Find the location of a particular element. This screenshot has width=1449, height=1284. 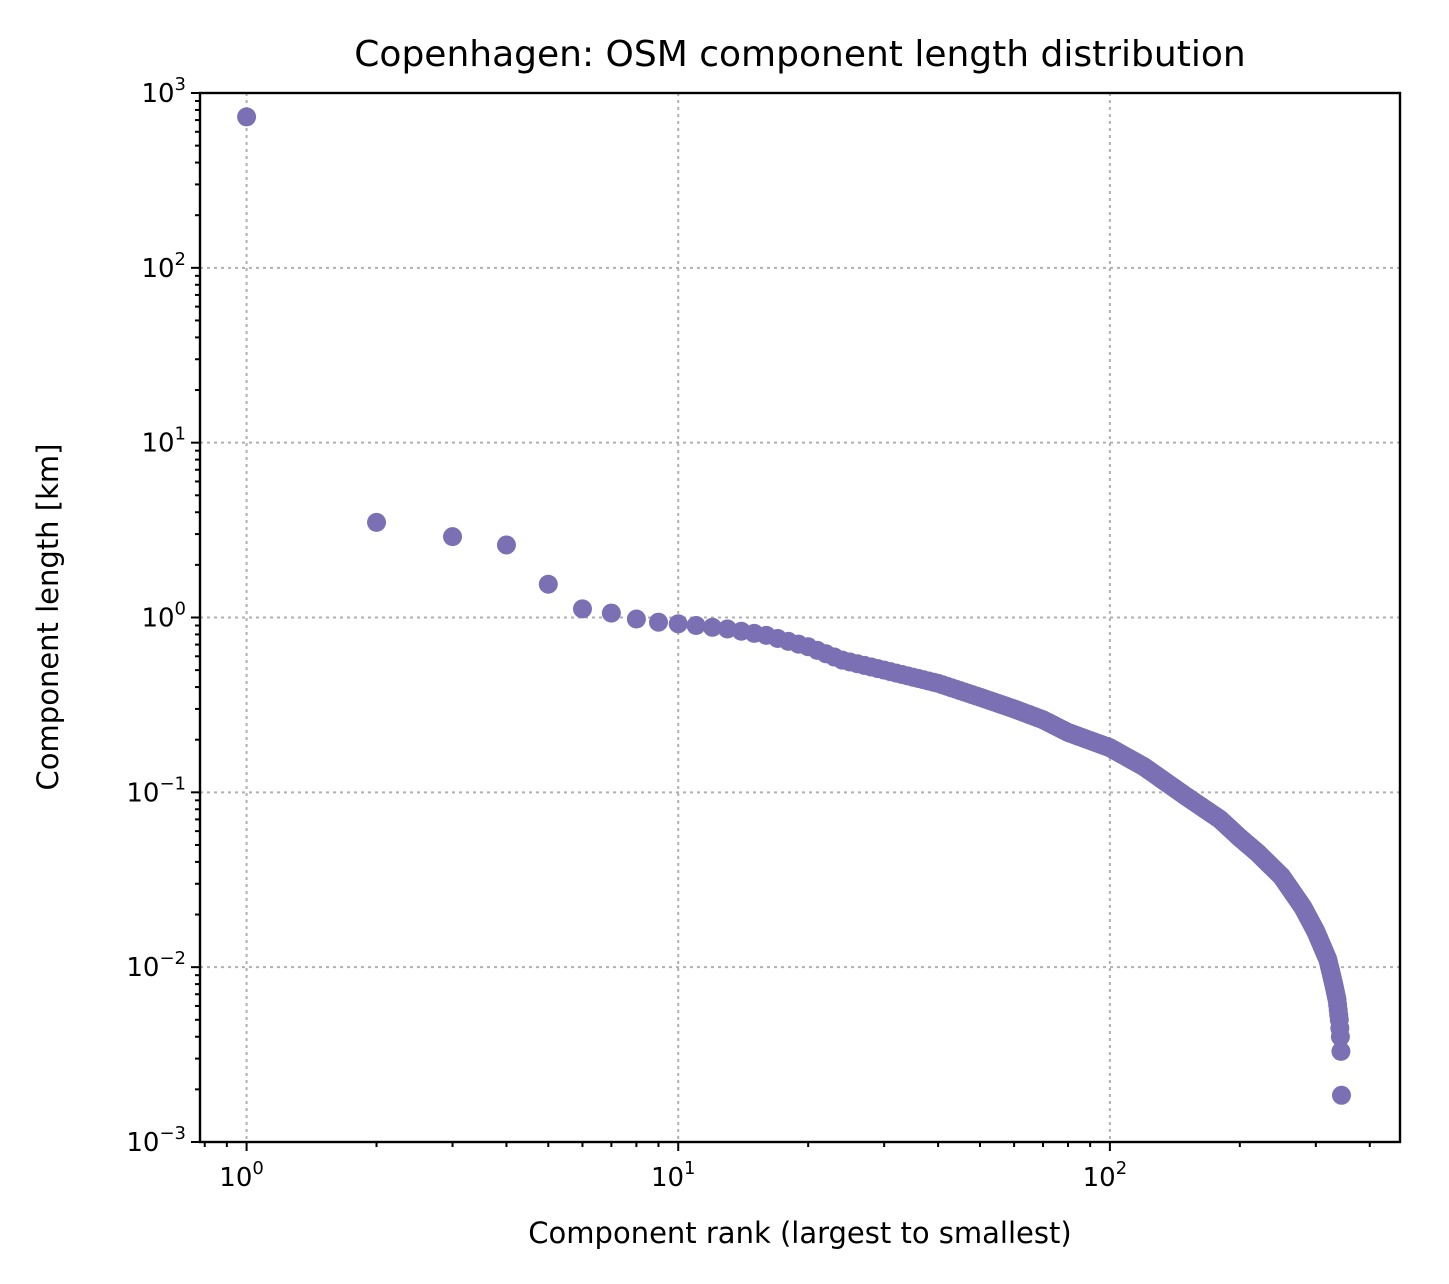

x-tick-exp: 1 is located at coordinates (689, 1168).